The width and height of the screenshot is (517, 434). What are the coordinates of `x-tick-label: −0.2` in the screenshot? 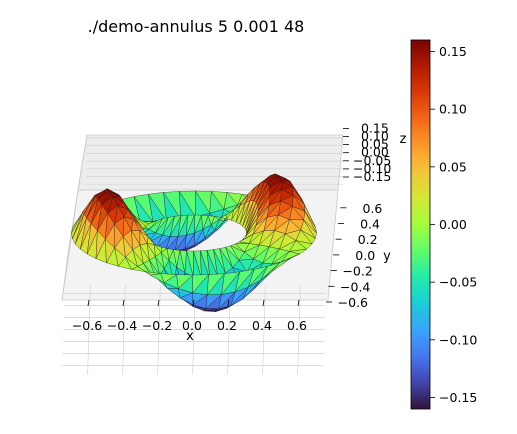 It's located at (157, 325).